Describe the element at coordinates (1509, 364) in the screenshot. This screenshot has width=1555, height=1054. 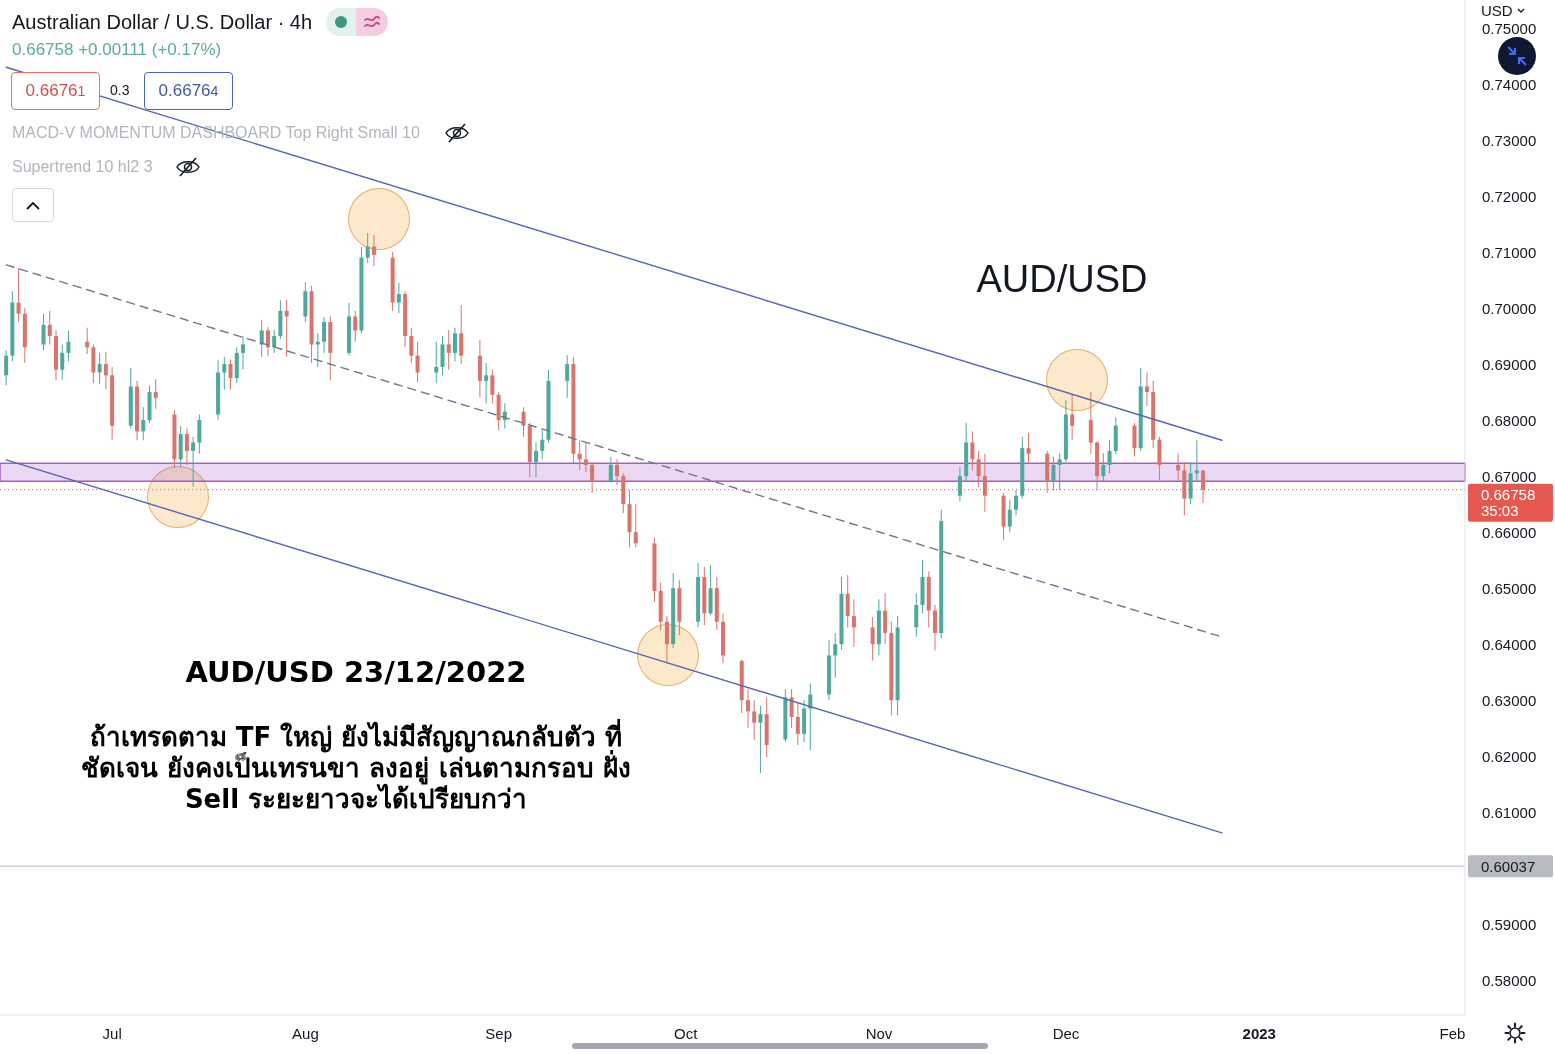
I see `y-tick-label: 0.69000` at that location.